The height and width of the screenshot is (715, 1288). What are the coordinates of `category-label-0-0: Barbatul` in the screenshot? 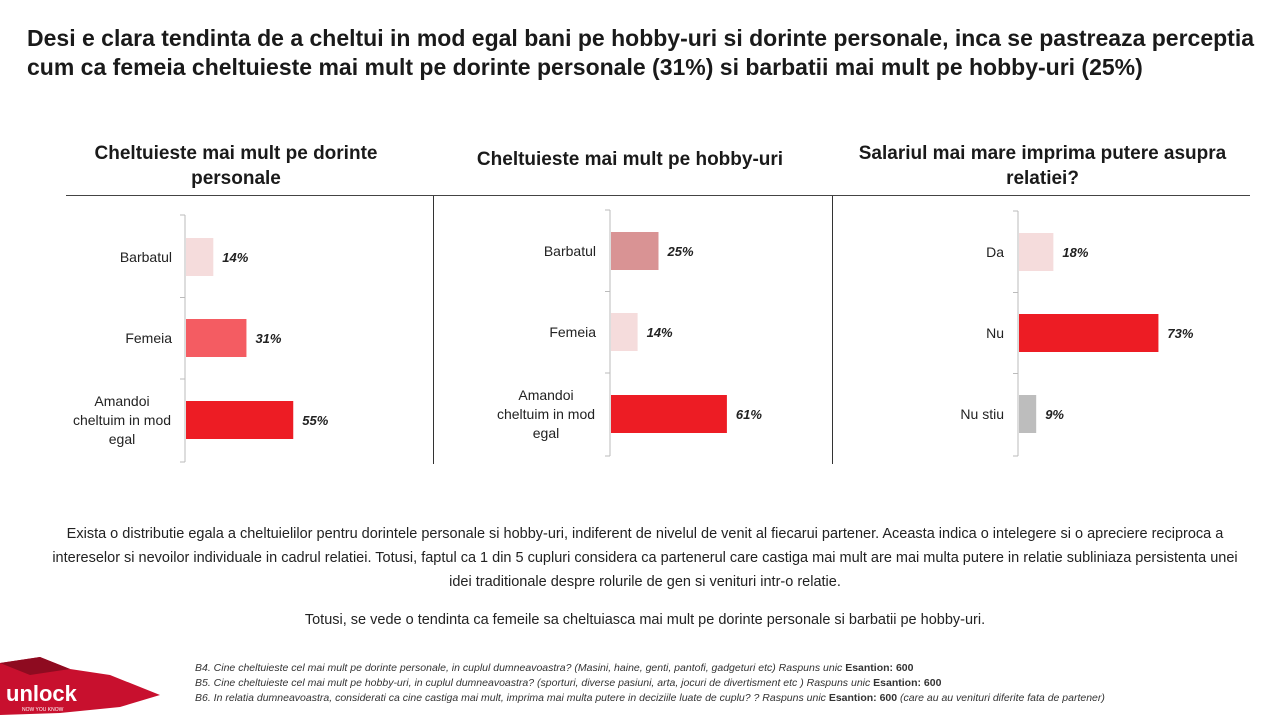 It's located at (146, 257).